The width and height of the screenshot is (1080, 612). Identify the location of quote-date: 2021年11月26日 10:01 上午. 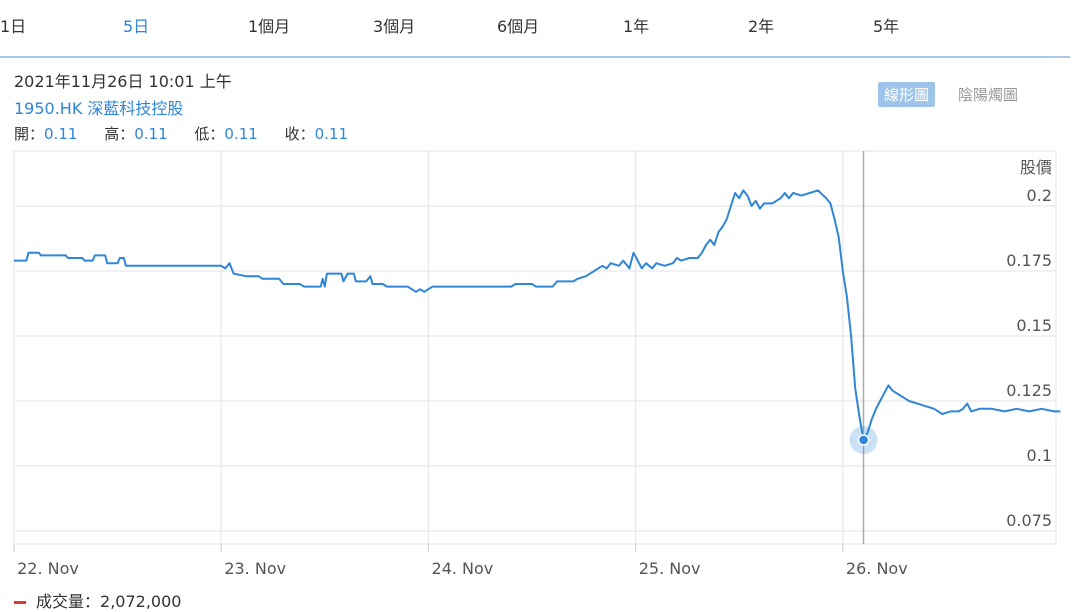
(123, 81).